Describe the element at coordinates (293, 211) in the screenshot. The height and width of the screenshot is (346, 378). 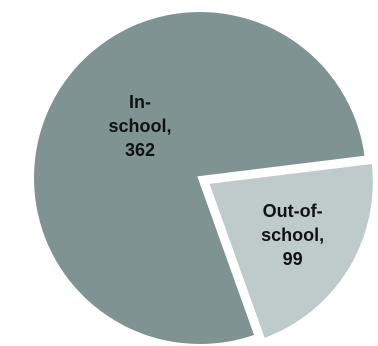
I see `slice-label-line: Out-of-` at that location.